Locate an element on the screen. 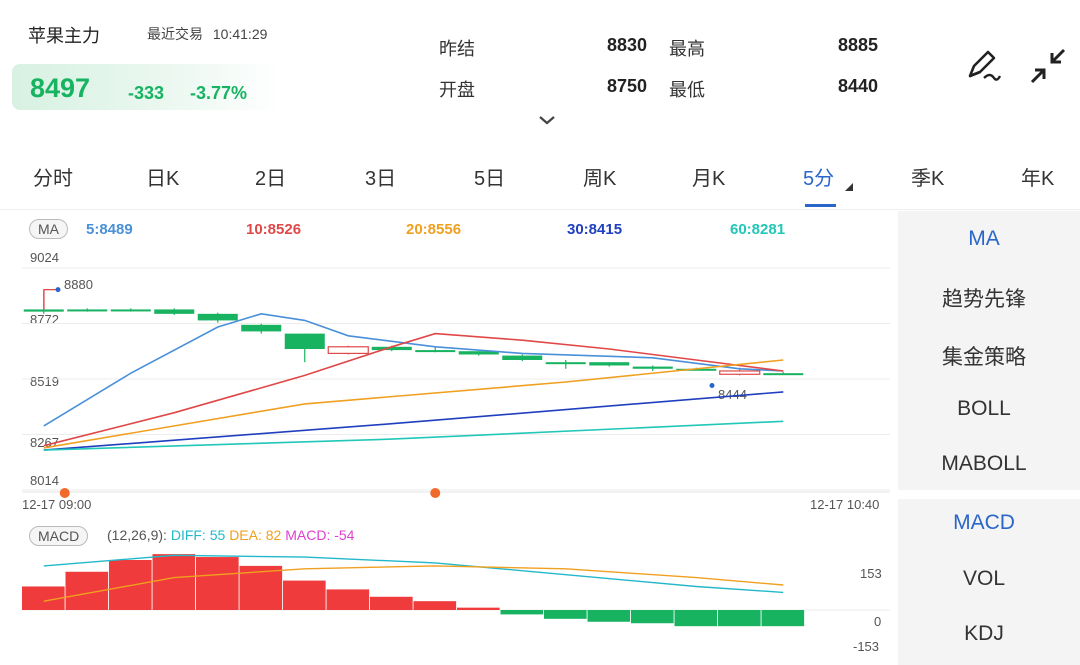 The height and width of the screenshot is (665, 1080). draw-pen-icon is located at coordinates (983, 67).